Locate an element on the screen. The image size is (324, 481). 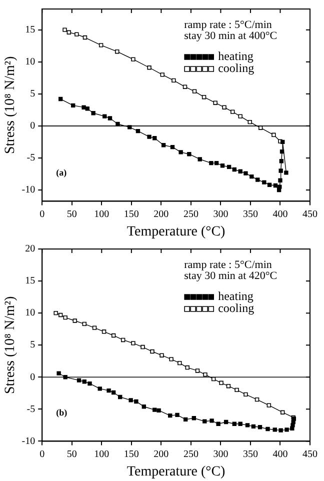
annotation: (b) is located at coordinates (62, 413).